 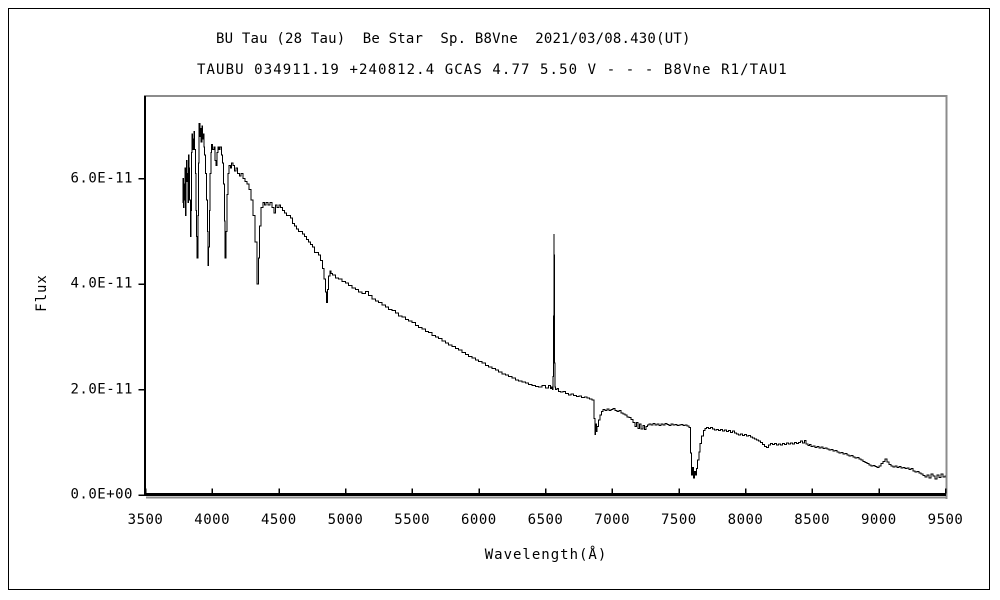 What do you see at coordinates (812, 520) in the screenshot?
I see `x-tick-label: 8500` at bounding box center [812, 520].